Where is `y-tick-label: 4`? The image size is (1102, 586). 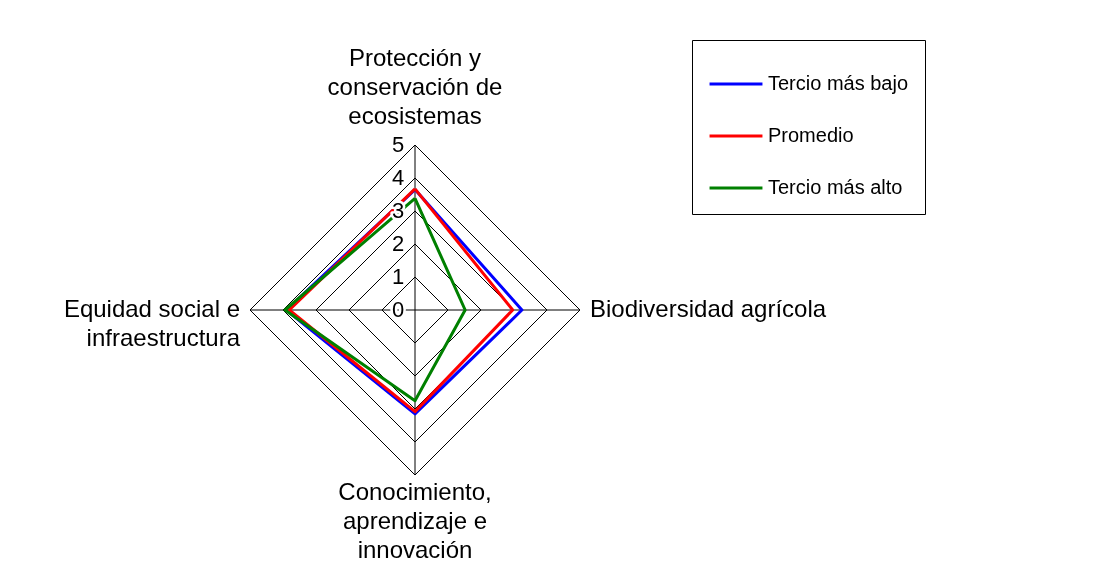
y-tick-label: 4 is located at coordinates (398, 177).